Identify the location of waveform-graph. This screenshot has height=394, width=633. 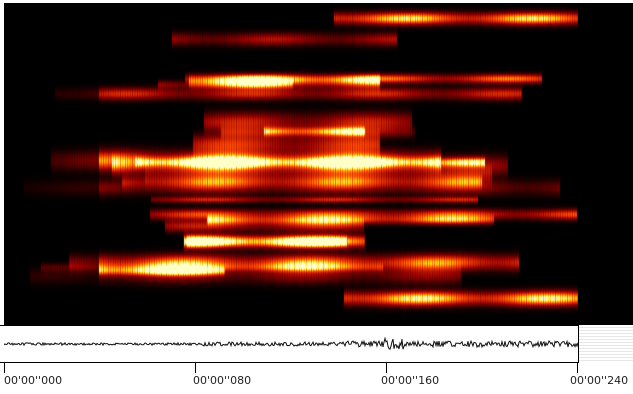
(291, 343).